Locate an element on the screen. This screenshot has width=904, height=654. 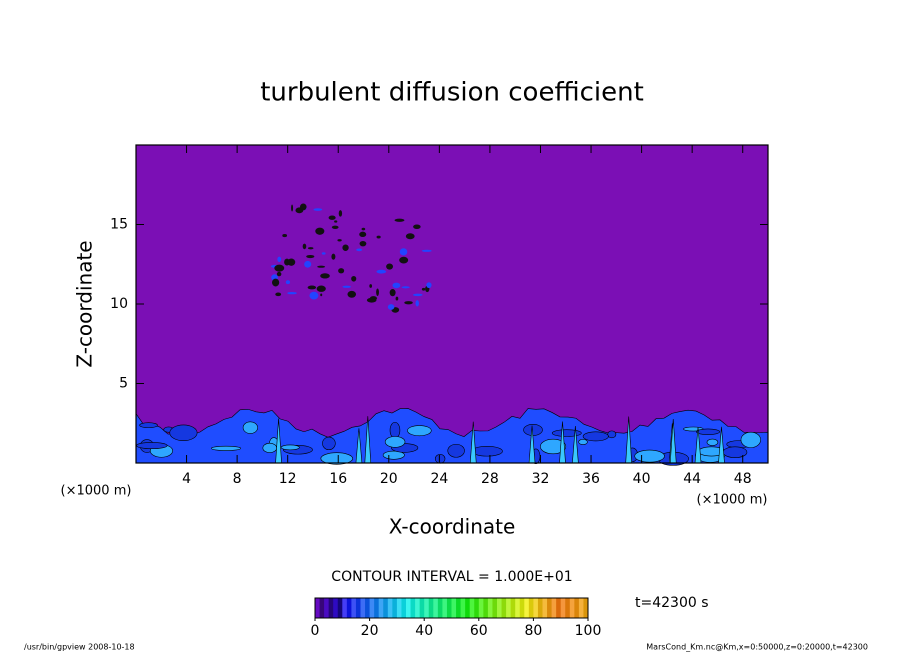
colorbar-tick-label: 60 is located at coordinates (479, 631).